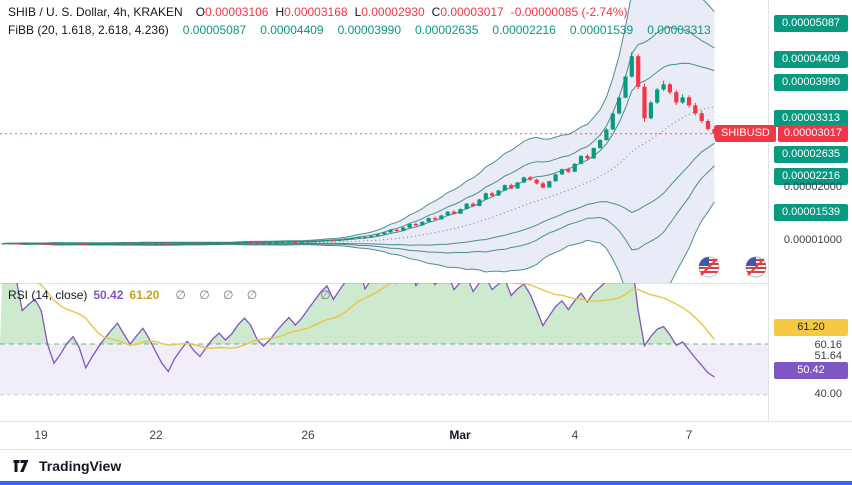  What do you see at coordinates (426, 465) in the screenshot?
I see `footer-bar: TradingView` at bounding box center [426, 465].